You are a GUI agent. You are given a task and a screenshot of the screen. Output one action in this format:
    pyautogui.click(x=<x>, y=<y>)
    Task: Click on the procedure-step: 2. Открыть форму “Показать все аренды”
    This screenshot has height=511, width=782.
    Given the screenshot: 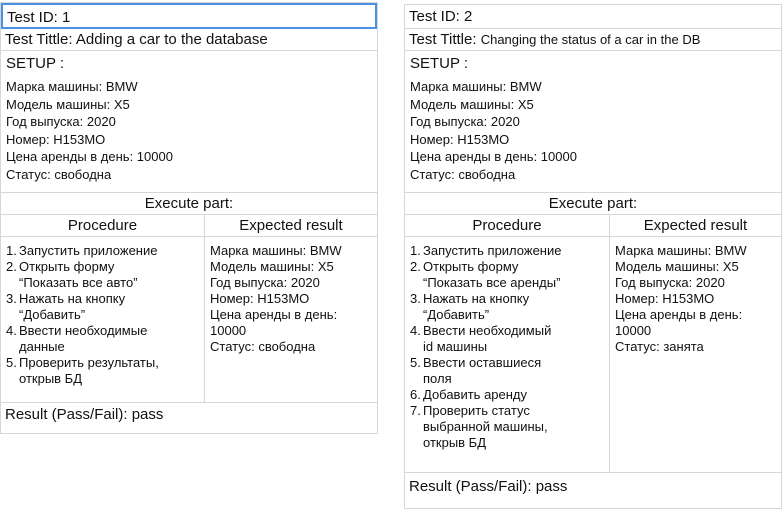 What is the action you would take?
    pyautogui.click(x=485, y=274)
    